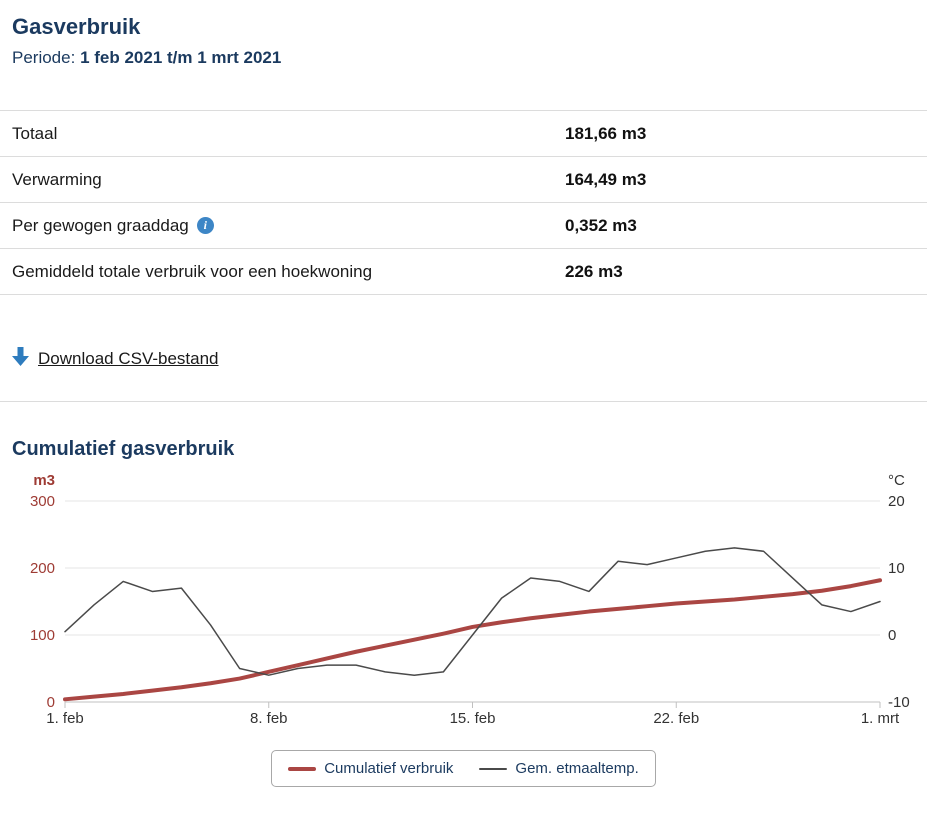  What do you see at coordinates (100, 225) in the screenshot?
I see `stat-label-text: Per gewogen graaddag` at bounding box center [100, 225].